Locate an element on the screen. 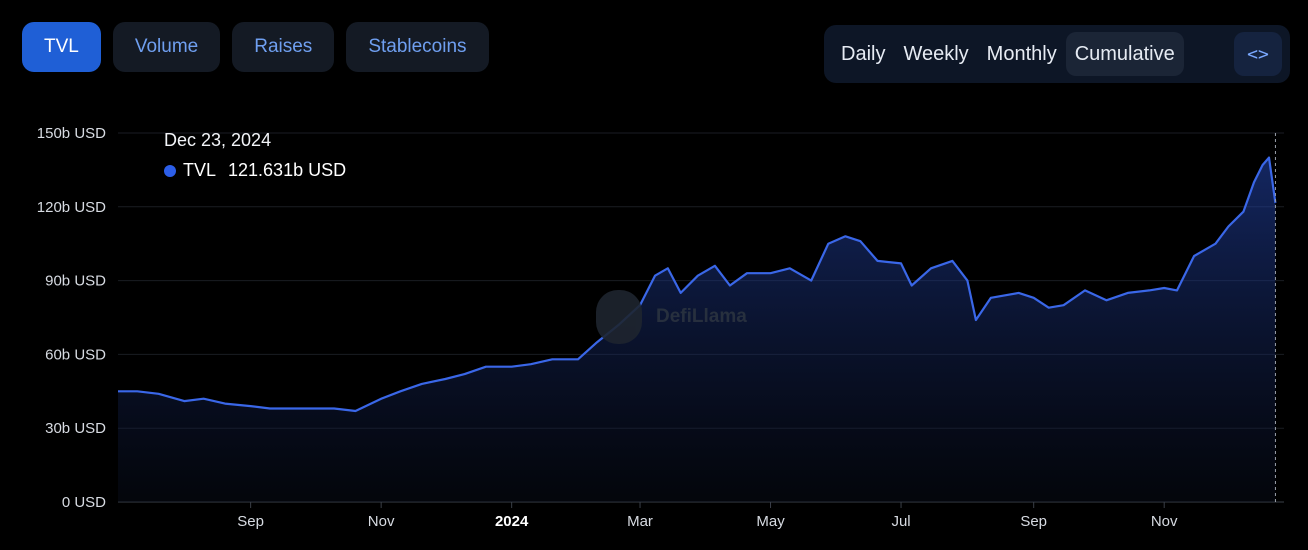 The width and height of the screenshot is (1308, 550). watermark-text: DefiLlama is located at coordinates (701, 316).